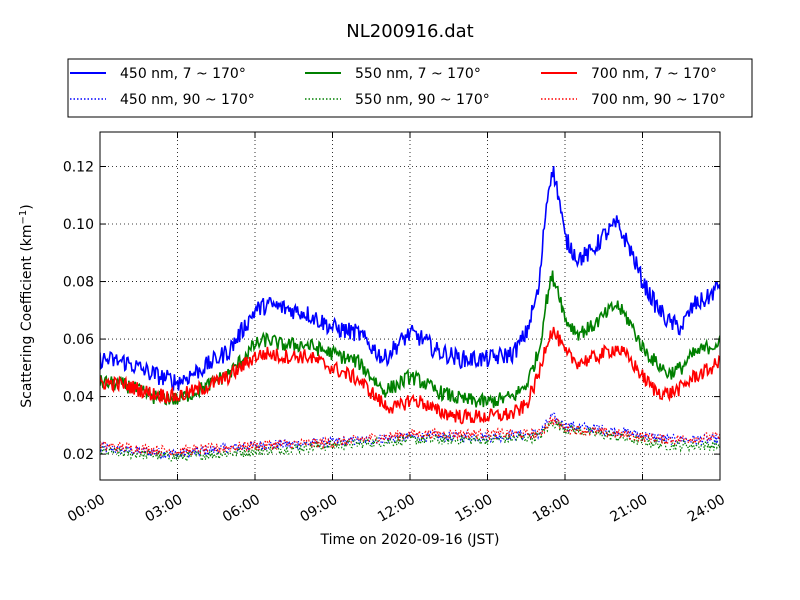  What do you see at coordinates (396, 509) in the screenshot?
I see `x-tick-label: 12:00` at bounding box center [396, 509].